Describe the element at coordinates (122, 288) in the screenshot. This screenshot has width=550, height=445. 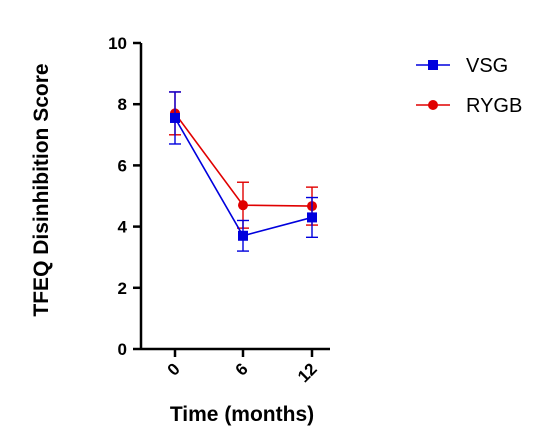
I see `y-tick-label-1: 2` at that location.